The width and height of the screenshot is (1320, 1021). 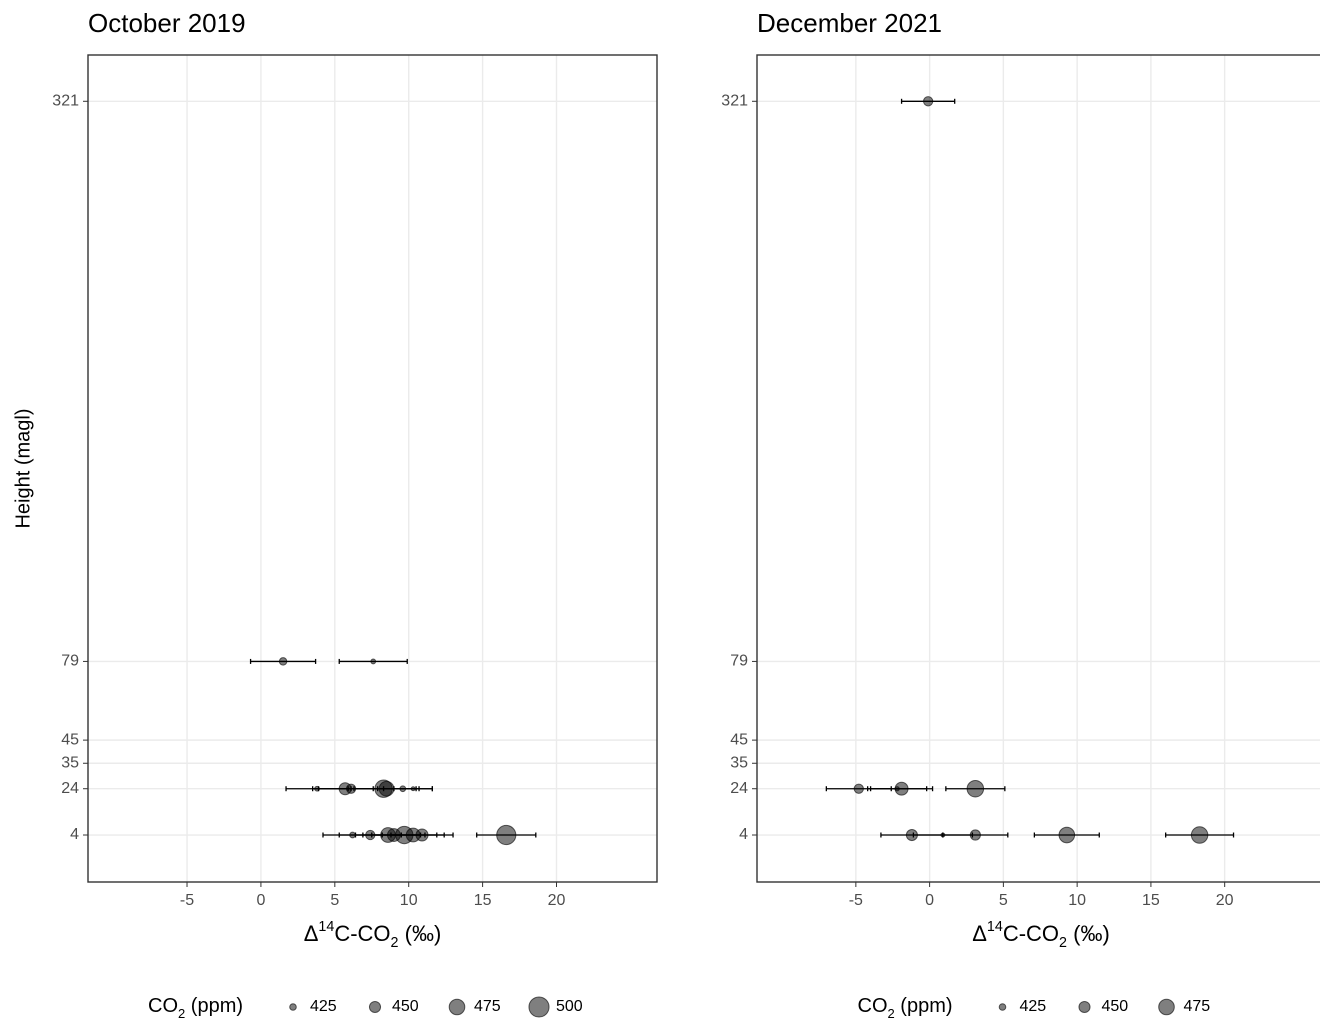 I want to click on panel-title: October 2019, so click(x=167, y=23).